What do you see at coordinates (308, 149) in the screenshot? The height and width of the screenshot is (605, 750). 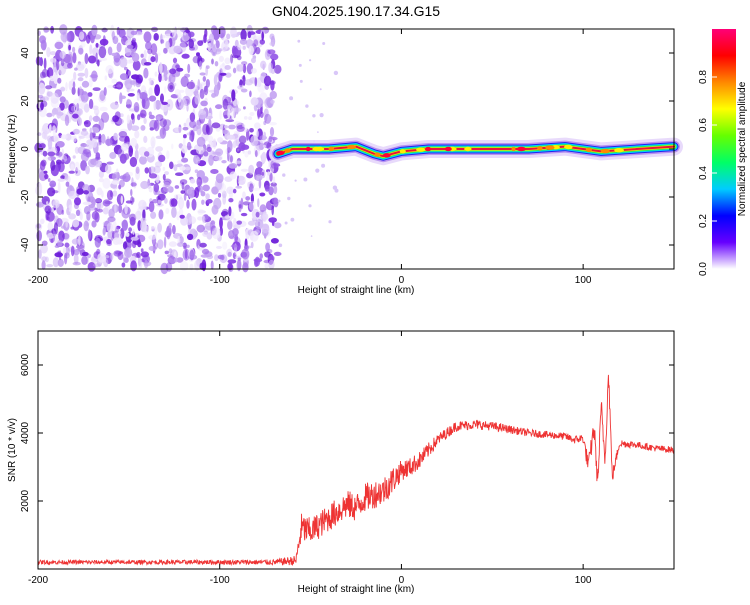 I see `ridge-peak` at bounding box center [308, 149].